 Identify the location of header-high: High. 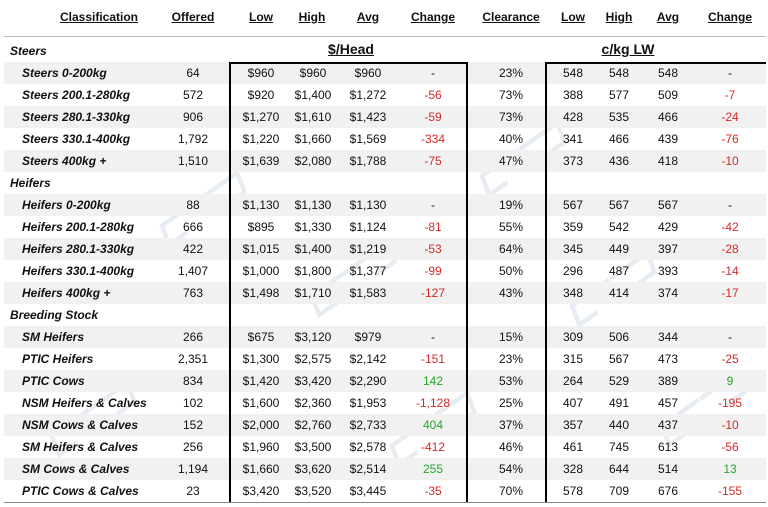
(312, 17).